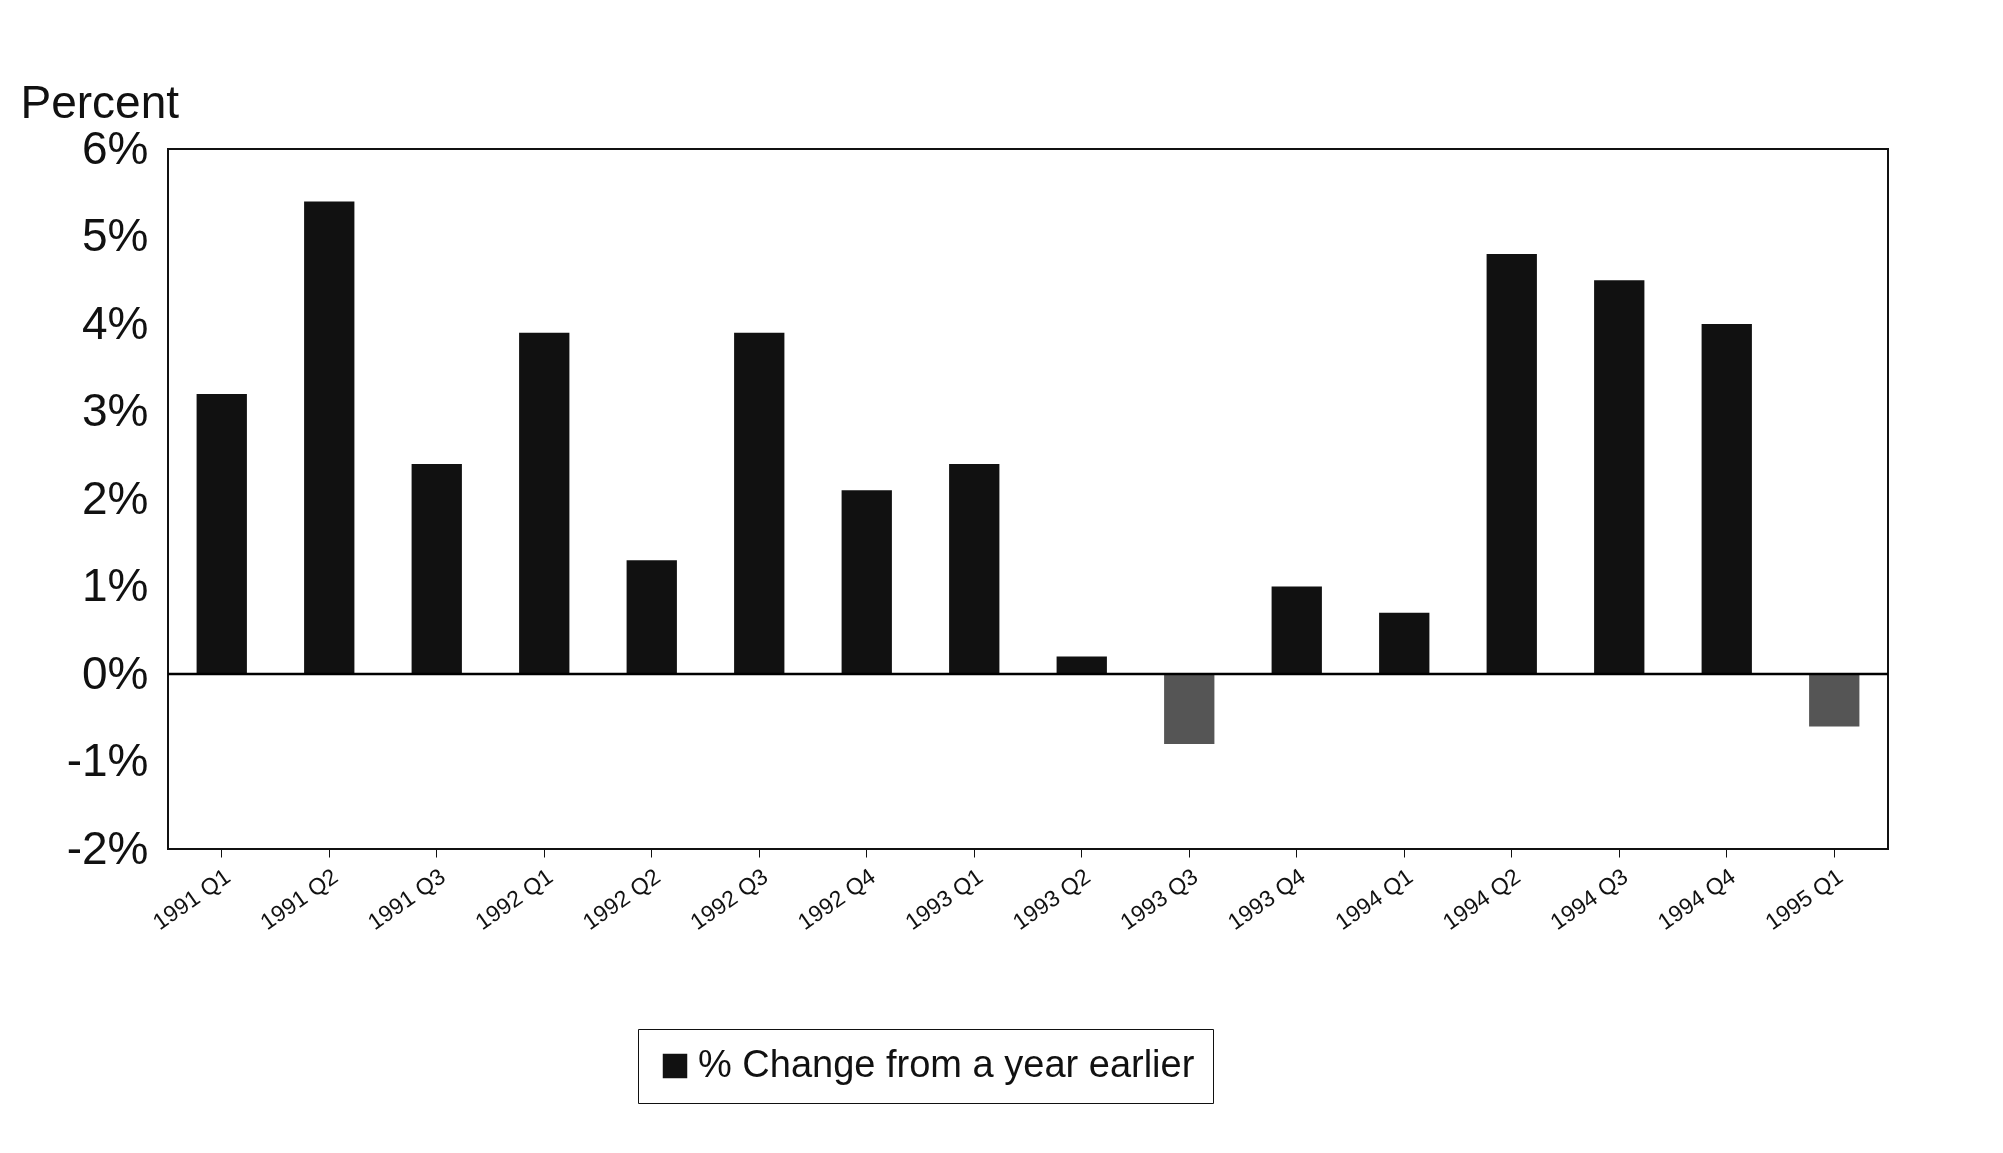 This screenshot has height=1153, width=2003. What do you see at coordinates (191, 899) in the screenshot?
I see `x-tick-label: 1991 Q1` at bounding box center [191, 899].